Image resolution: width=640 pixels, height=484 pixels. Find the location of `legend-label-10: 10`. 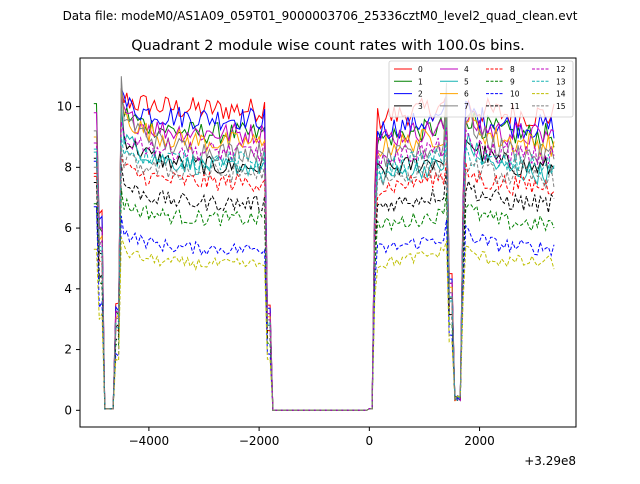

legend-label-10: 10 is located at coordinates (515, 94).